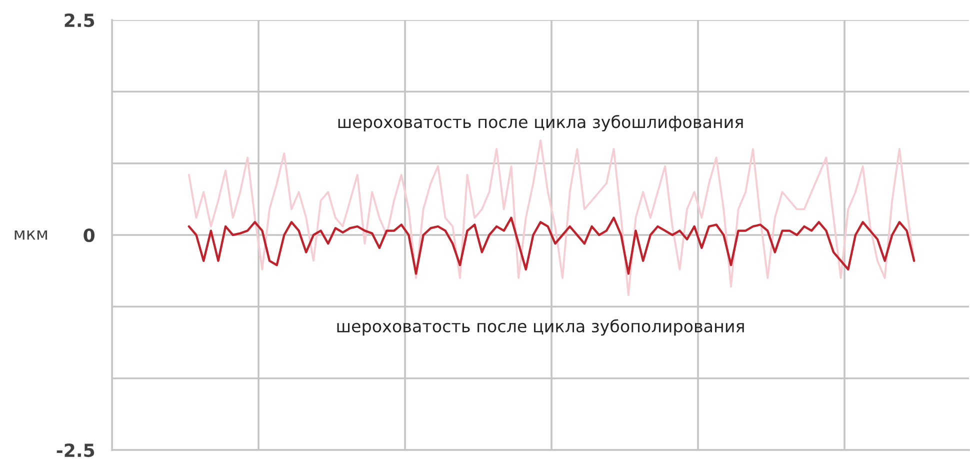 The image size is (970, 459). I want to click on y-axis-title: мкм, so click(30, 235).